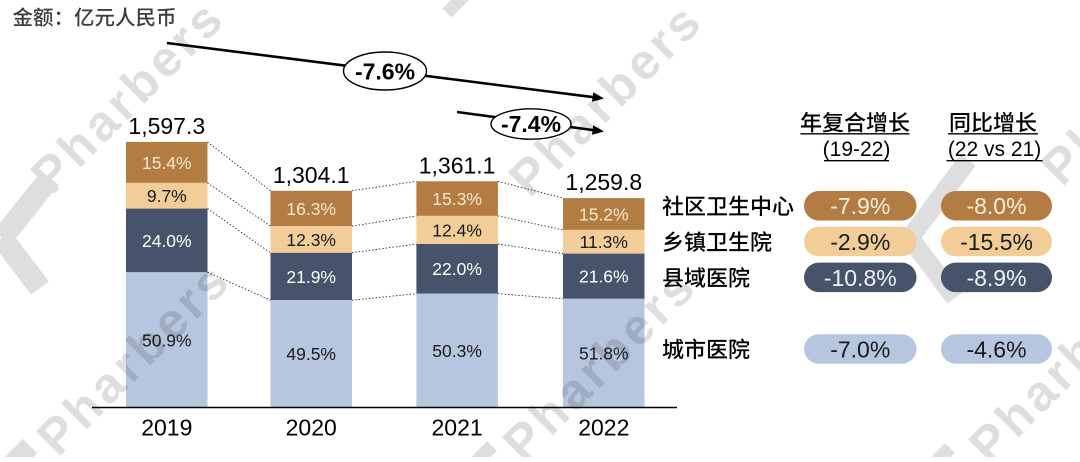  I want to click on svg-text: (22 vs 21), so click(994, 149).